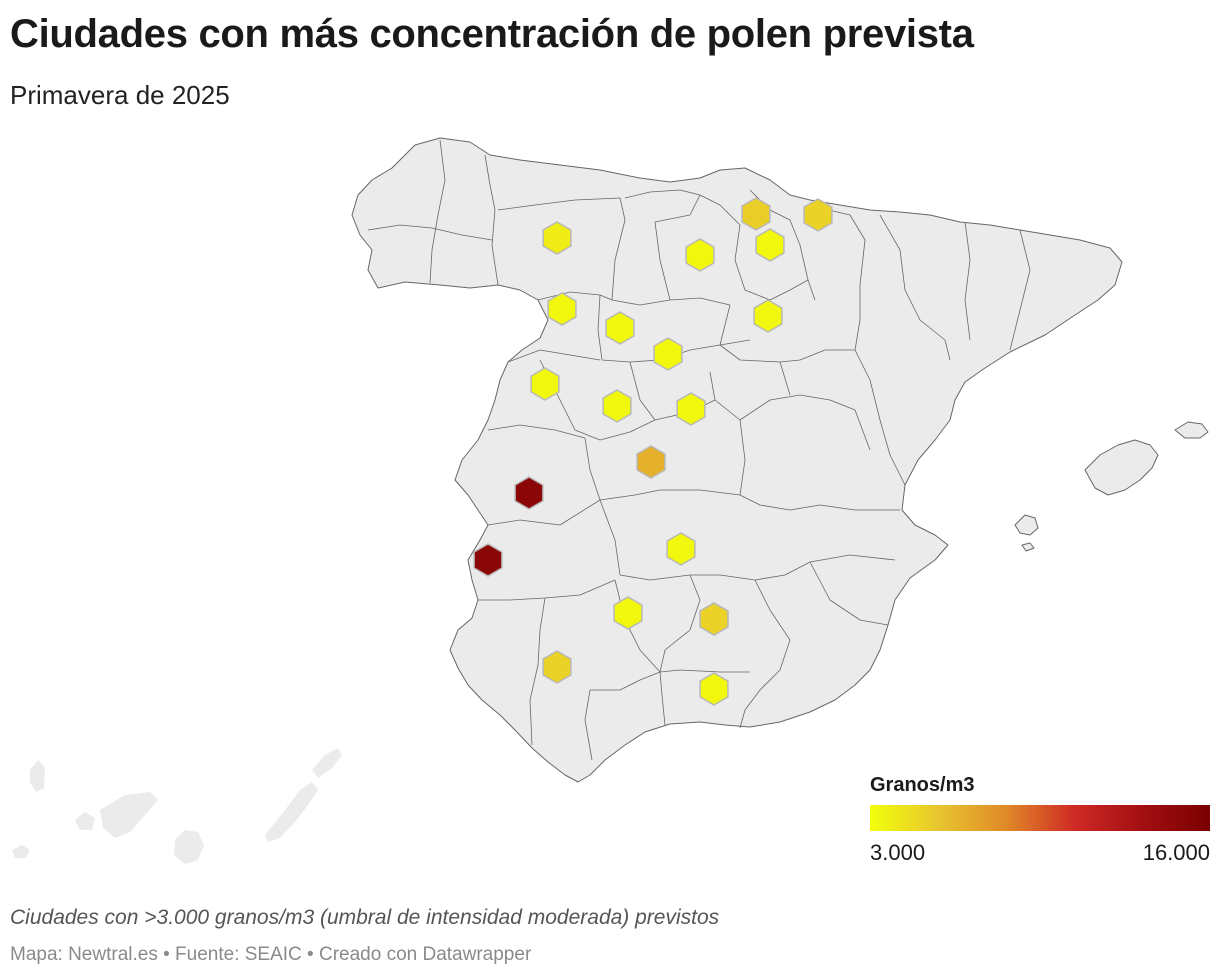 This screenshot has width=1220, height=980. Describe the element at coordinates (1028, 547) in the screenshot. I see `formentera-shape` at that location.